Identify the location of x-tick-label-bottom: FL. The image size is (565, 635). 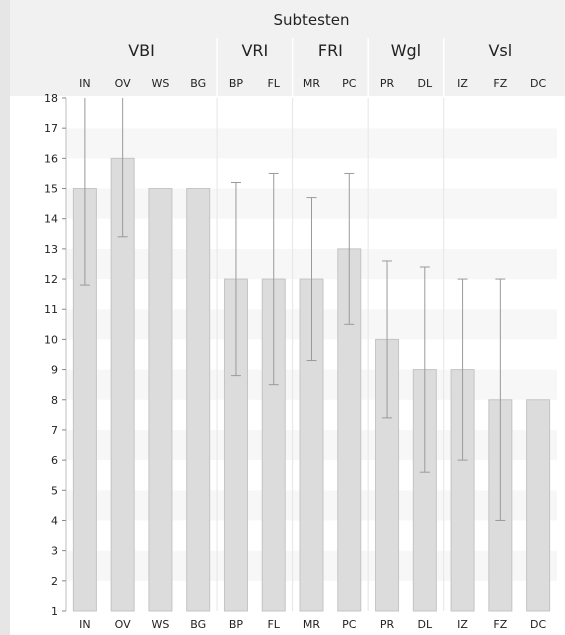
(273, 624).